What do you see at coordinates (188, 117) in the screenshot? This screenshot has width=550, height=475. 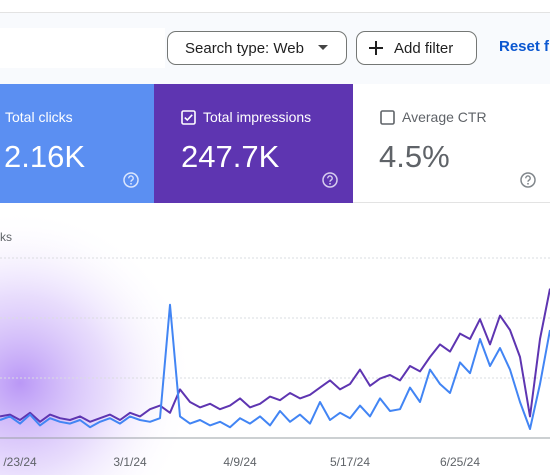 I see `checkbox-checked` at bounding box center [188, 117].